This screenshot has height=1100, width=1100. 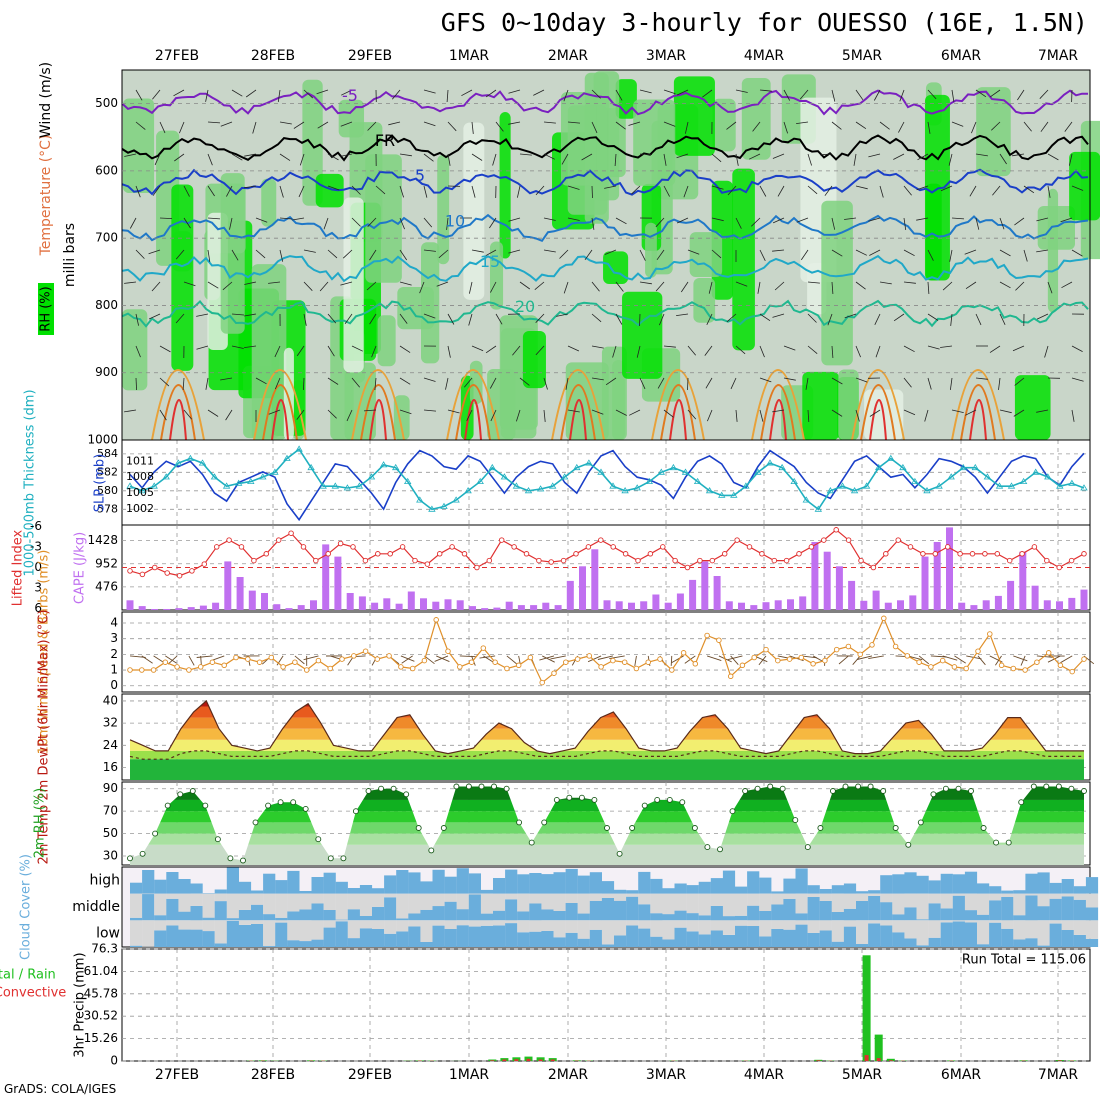 What do you see at coordinates (1024, 960) in the screenshot?
I see `run-total-annotation: Run Total = 115.06` at bounding box center [1024, 960].